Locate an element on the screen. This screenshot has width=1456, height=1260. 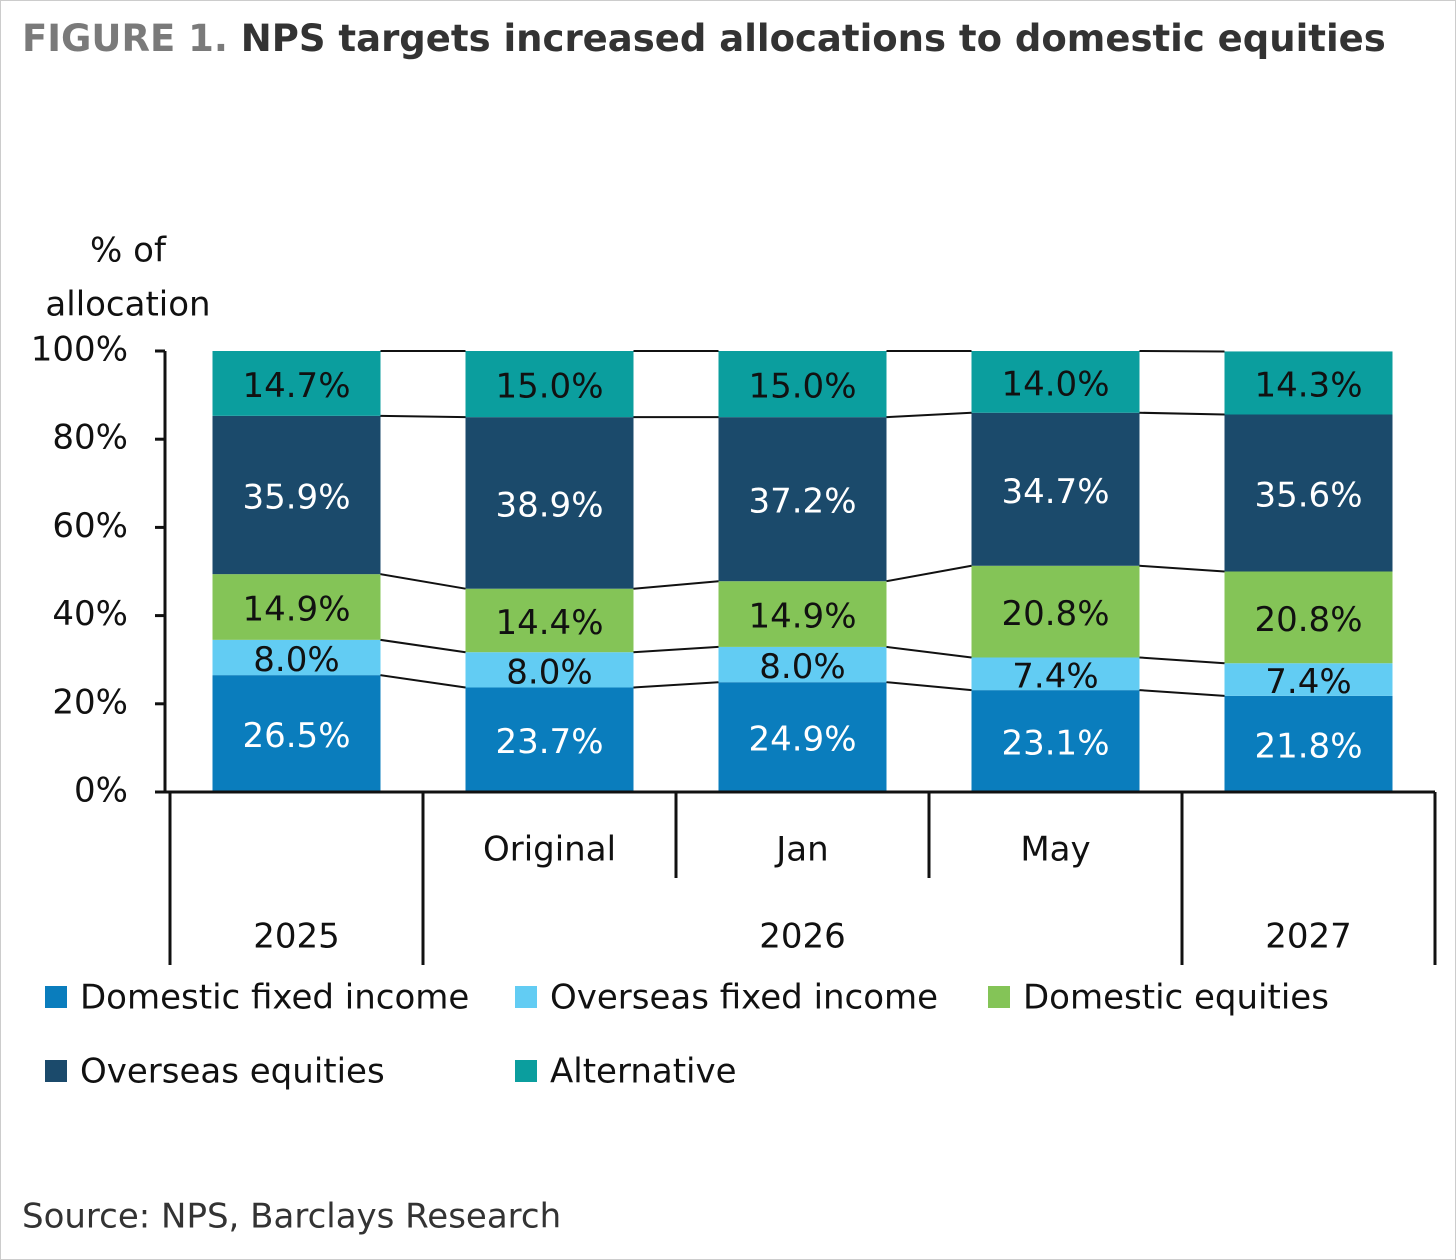
y-tick-label: 20% is located at coordinates (90, 702).